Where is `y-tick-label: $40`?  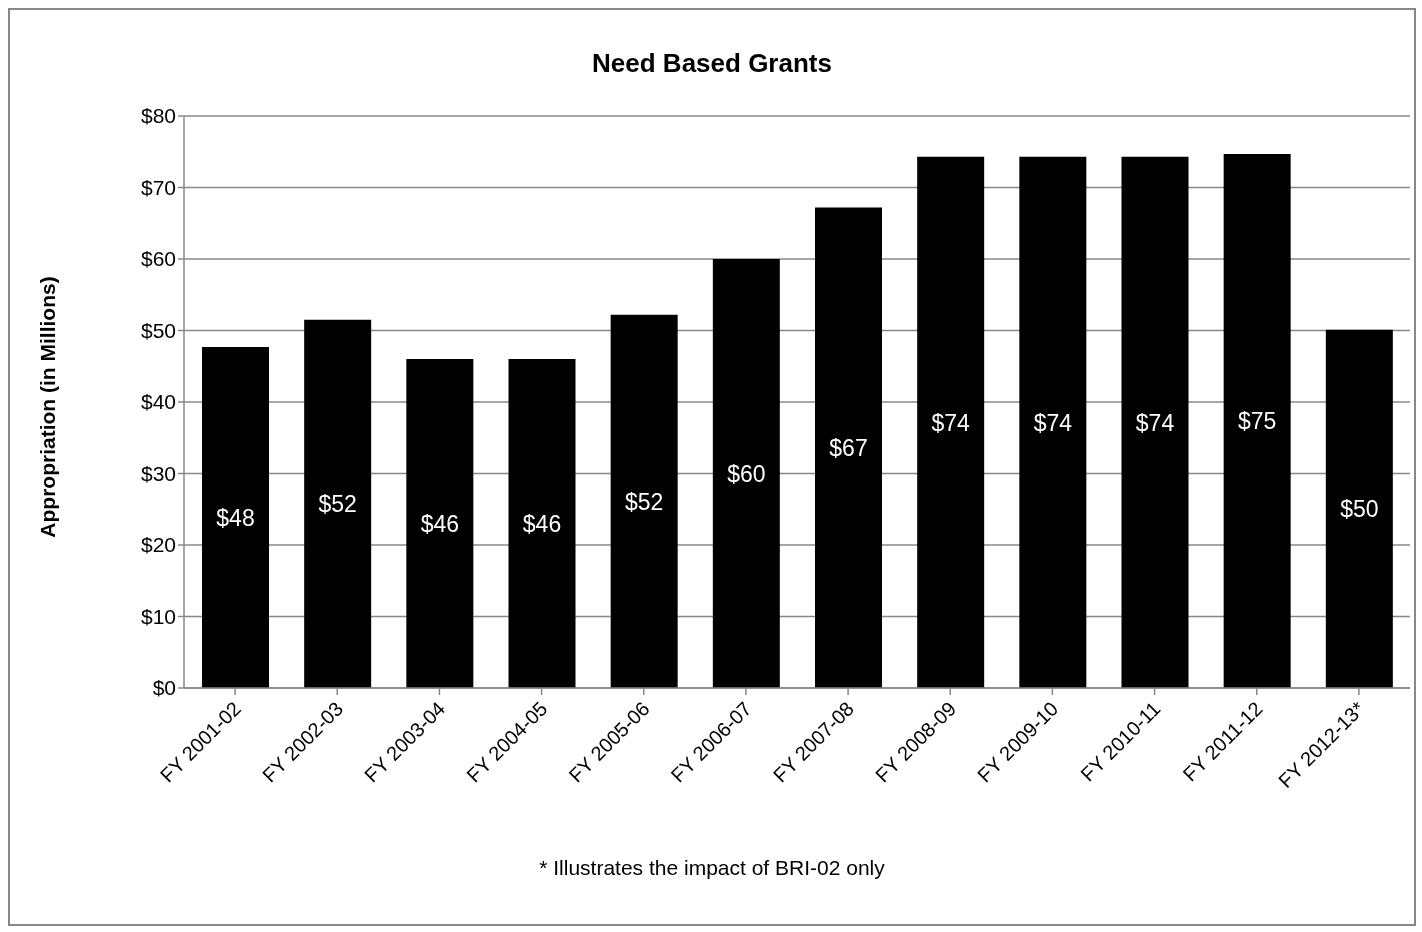 y-tick-label: $40 is located at coordinates (158, 402).